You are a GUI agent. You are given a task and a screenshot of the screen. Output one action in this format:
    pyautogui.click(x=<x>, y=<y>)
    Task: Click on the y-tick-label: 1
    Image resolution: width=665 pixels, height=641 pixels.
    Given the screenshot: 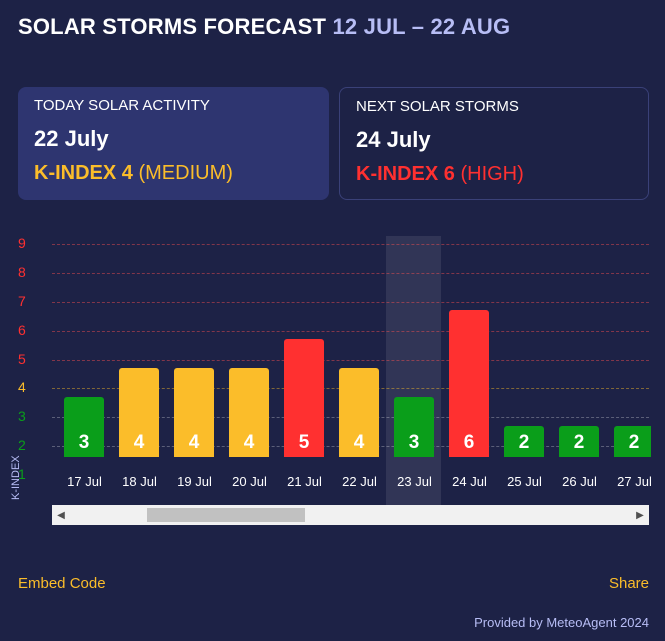 What is the action you would take?
    pyautogui.click(x=22, y=474)
    